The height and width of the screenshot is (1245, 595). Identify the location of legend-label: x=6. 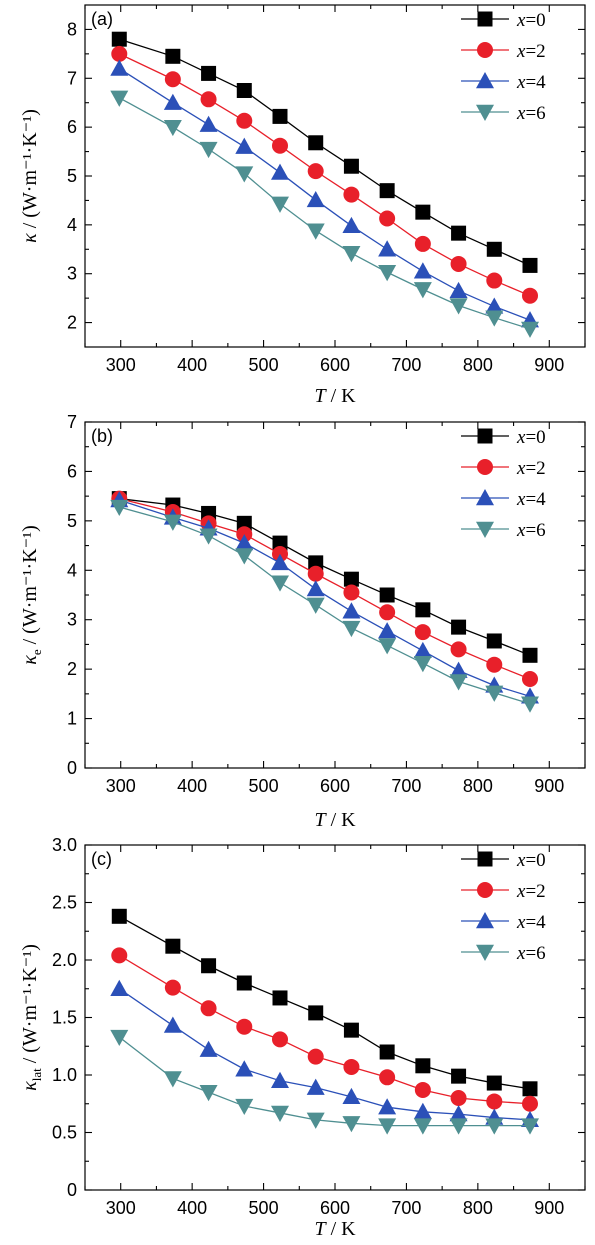
(531, 113).